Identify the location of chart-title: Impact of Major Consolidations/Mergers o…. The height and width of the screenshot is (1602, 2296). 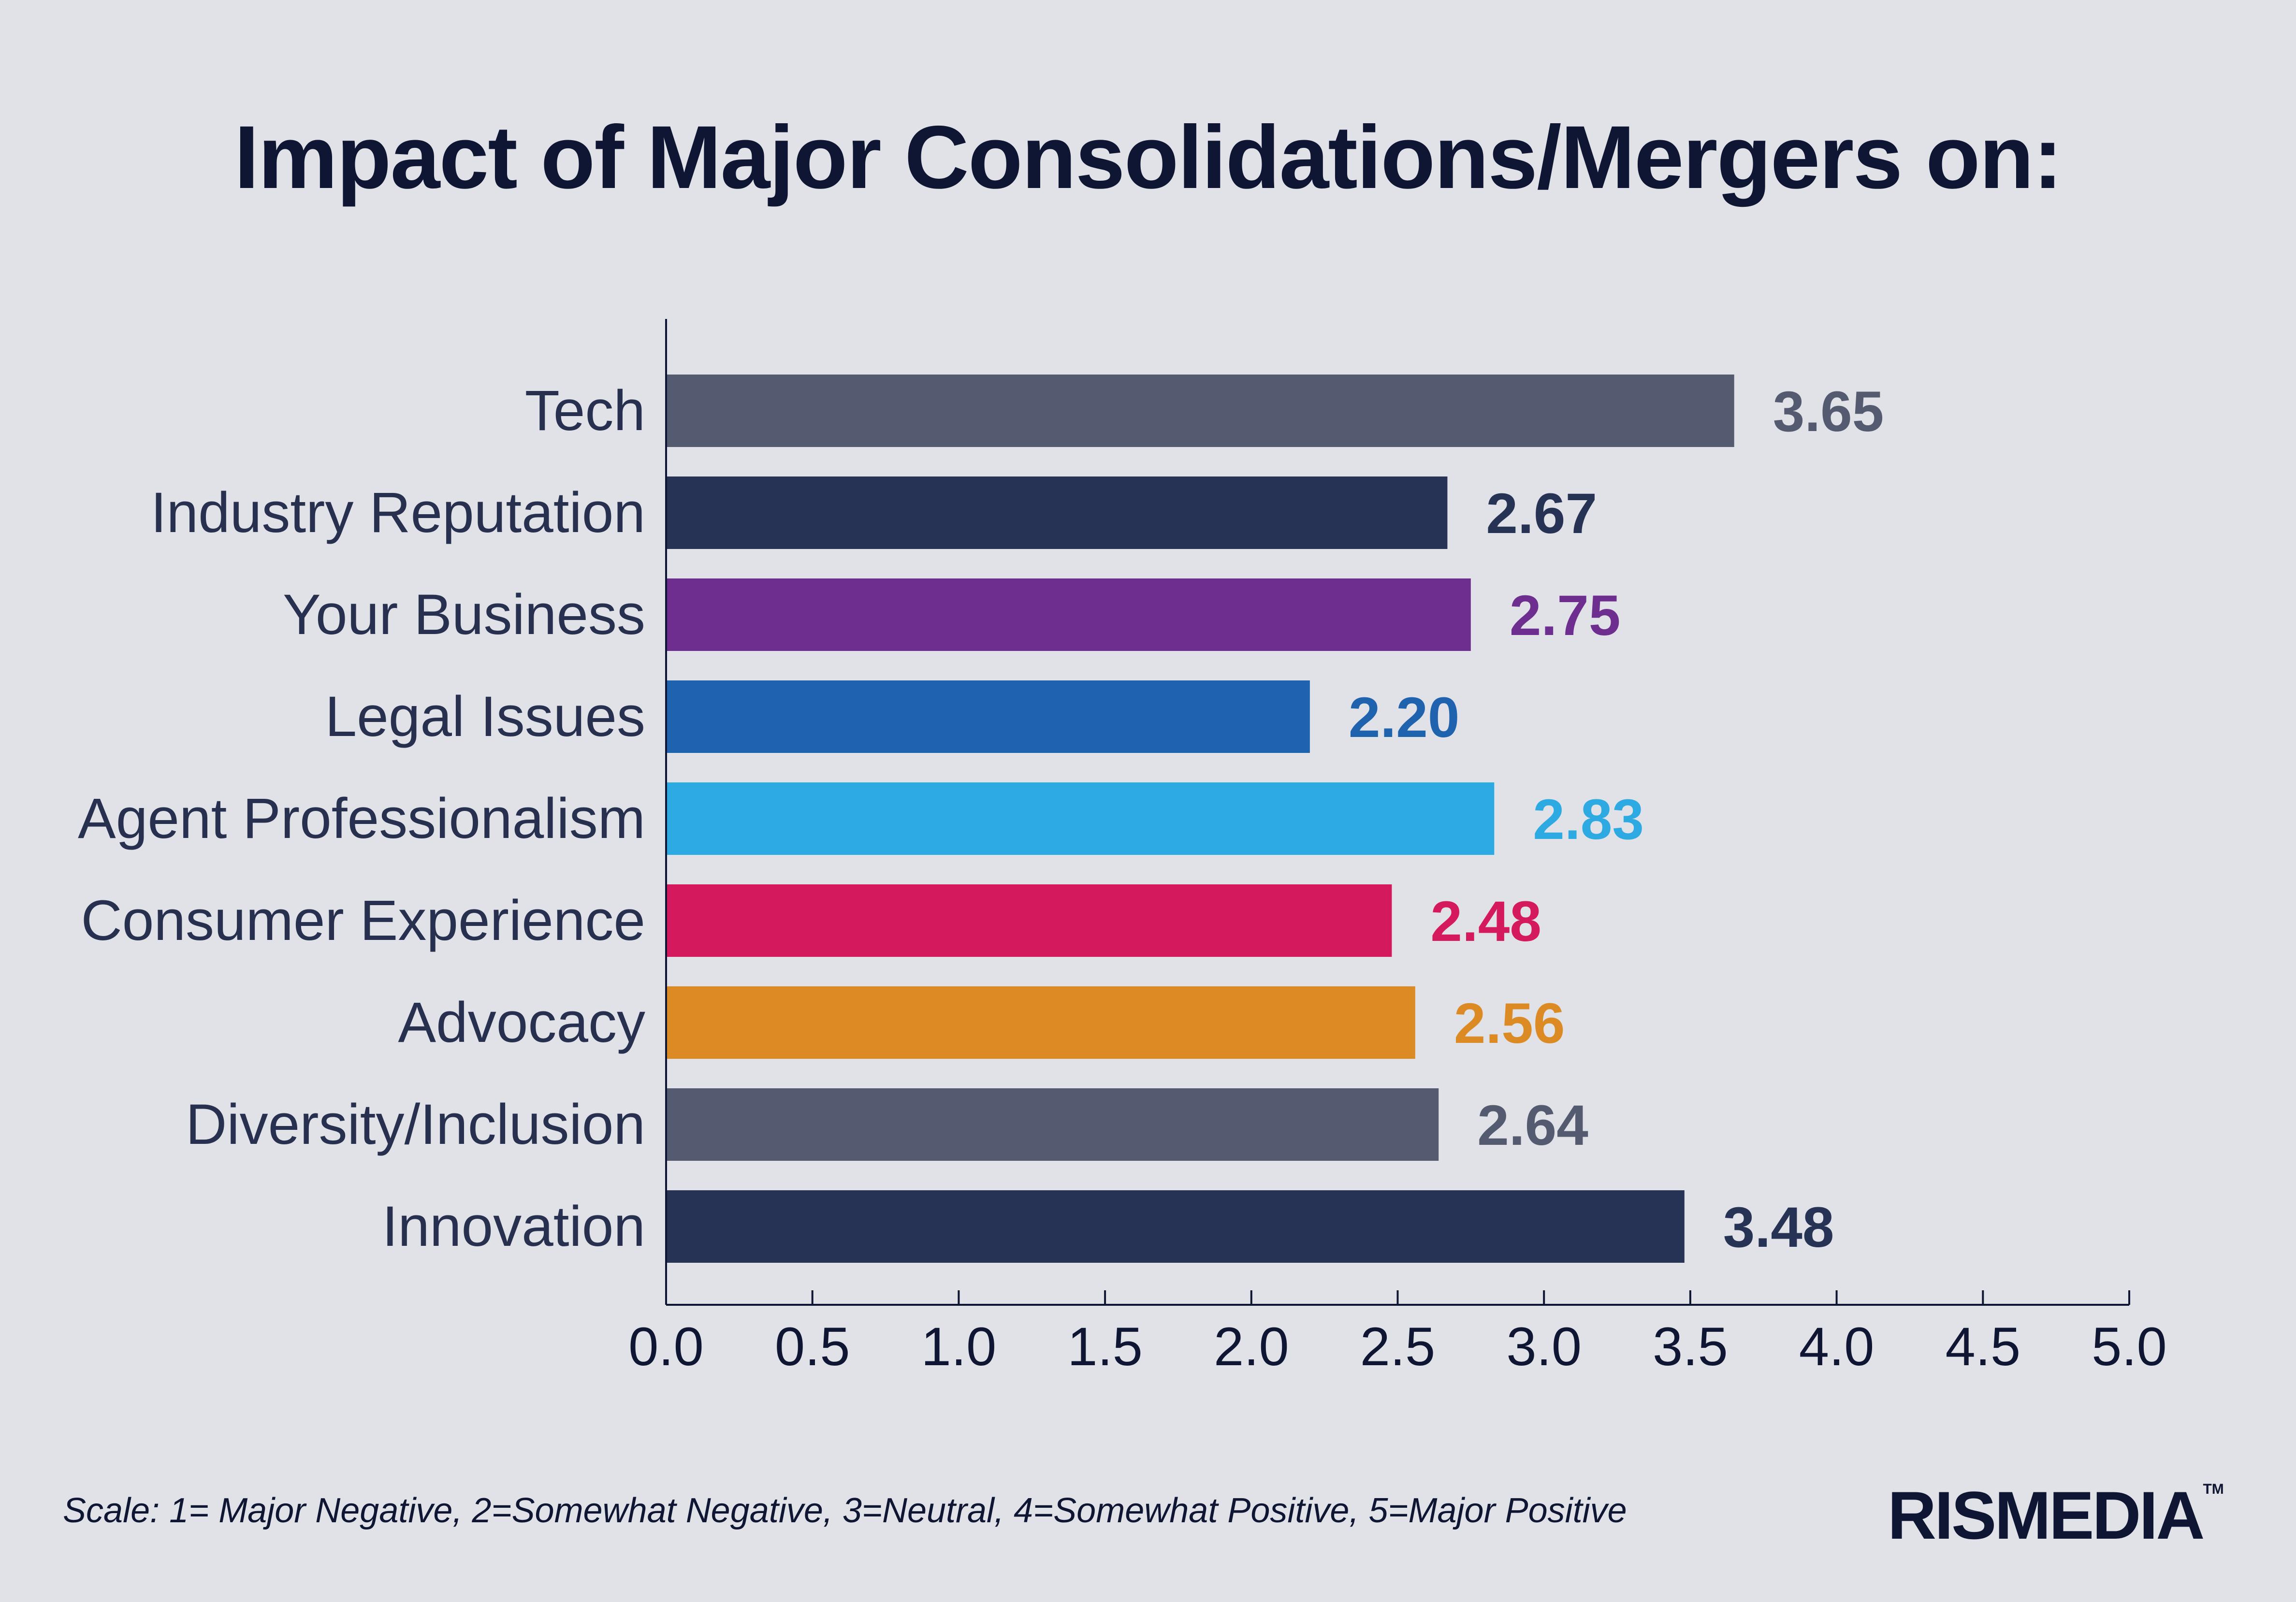
(1149, 157).